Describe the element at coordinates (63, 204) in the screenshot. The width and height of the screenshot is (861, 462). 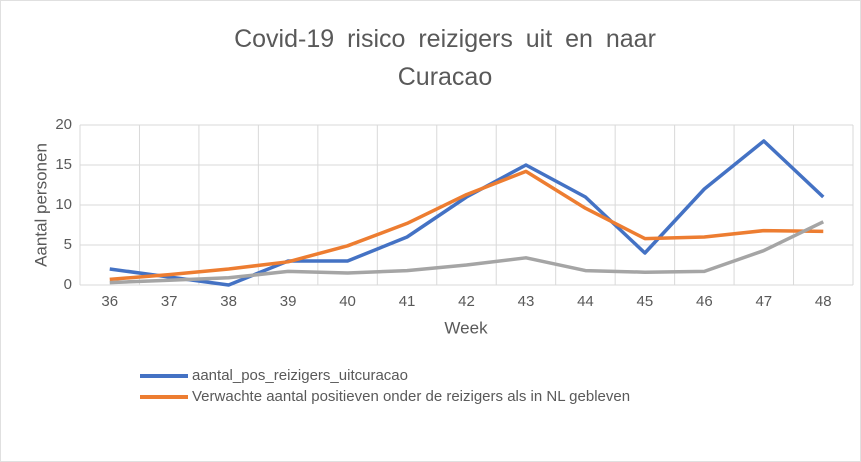
I see `y-tick-label: 10` at that location.